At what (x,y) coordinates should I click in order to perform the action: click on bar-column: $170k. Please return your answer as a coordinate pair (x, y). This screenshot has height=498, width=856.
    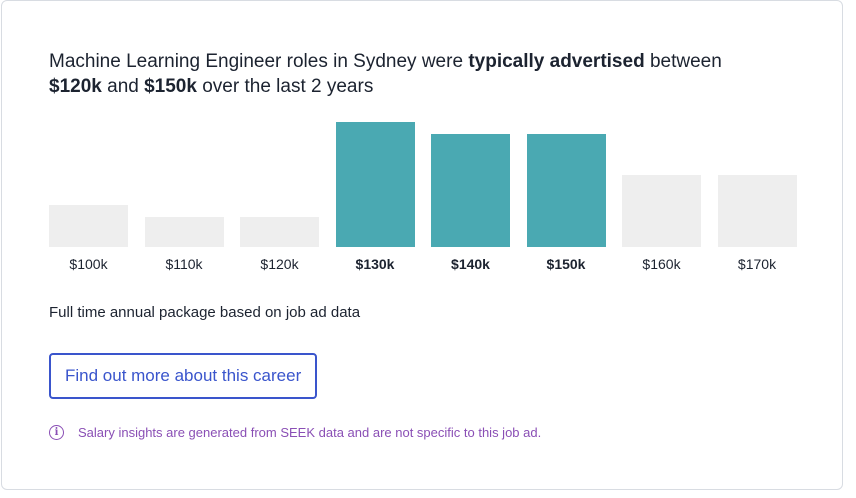
    Looking at the image, I should click on (757, 196).